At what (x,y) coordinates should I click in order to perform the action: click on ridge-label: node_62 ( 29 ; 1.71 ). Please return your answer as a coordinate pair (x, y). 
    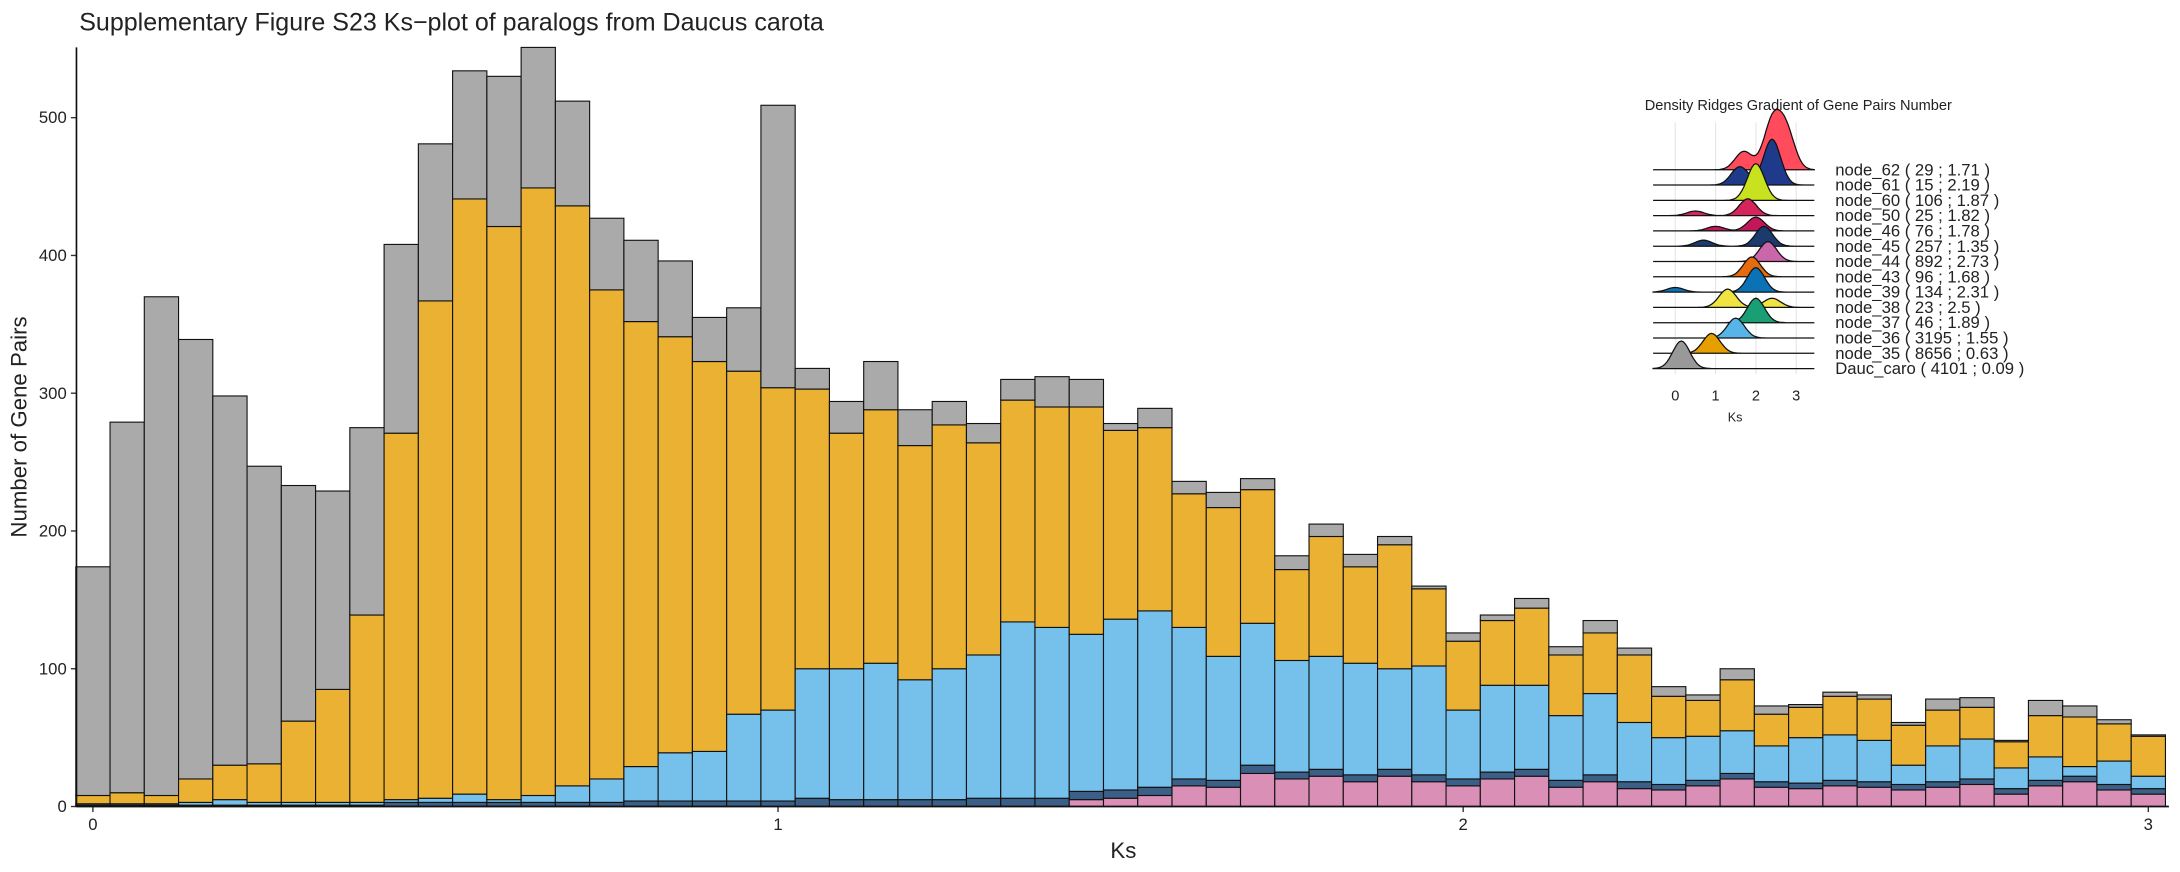
    Looking at the image, I should click on (1912, 169).